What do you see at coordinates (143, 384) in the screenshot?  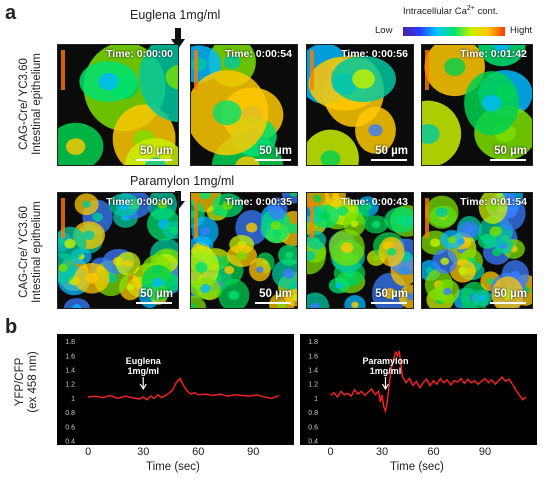 I see `annotation-arrow-icon` at bounding box center [143, 384].